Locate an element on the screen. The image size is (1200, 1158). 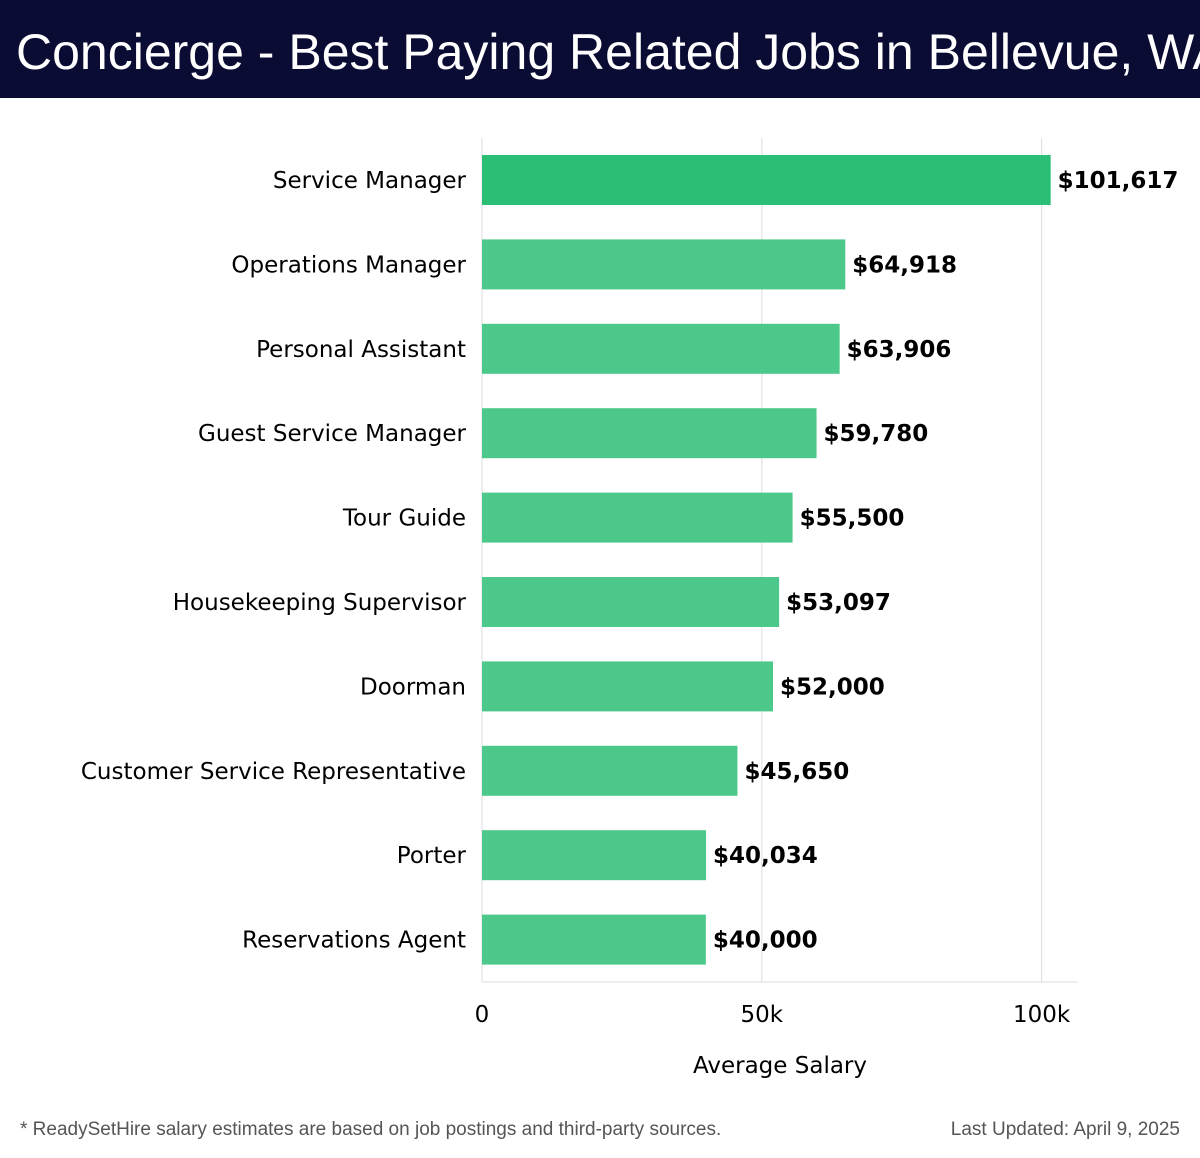
last-updated: Last Updated: April 9, 2025 is located at coordinates (1065, 1129).